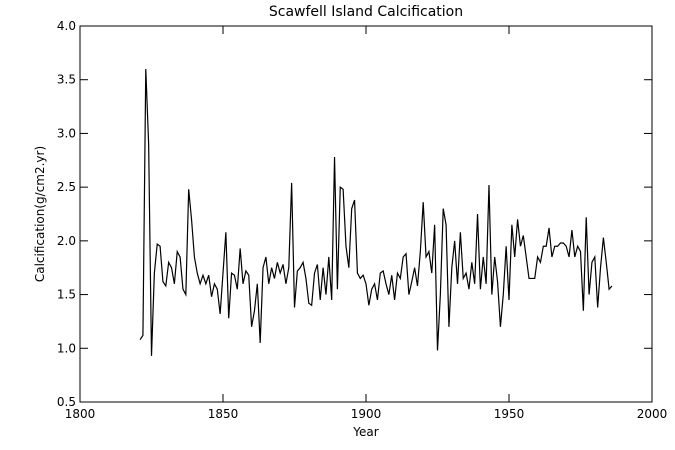 The height and width of the screenshot is (450, 675). I want to click on x-tick-label: 2000, so click(652, 414).